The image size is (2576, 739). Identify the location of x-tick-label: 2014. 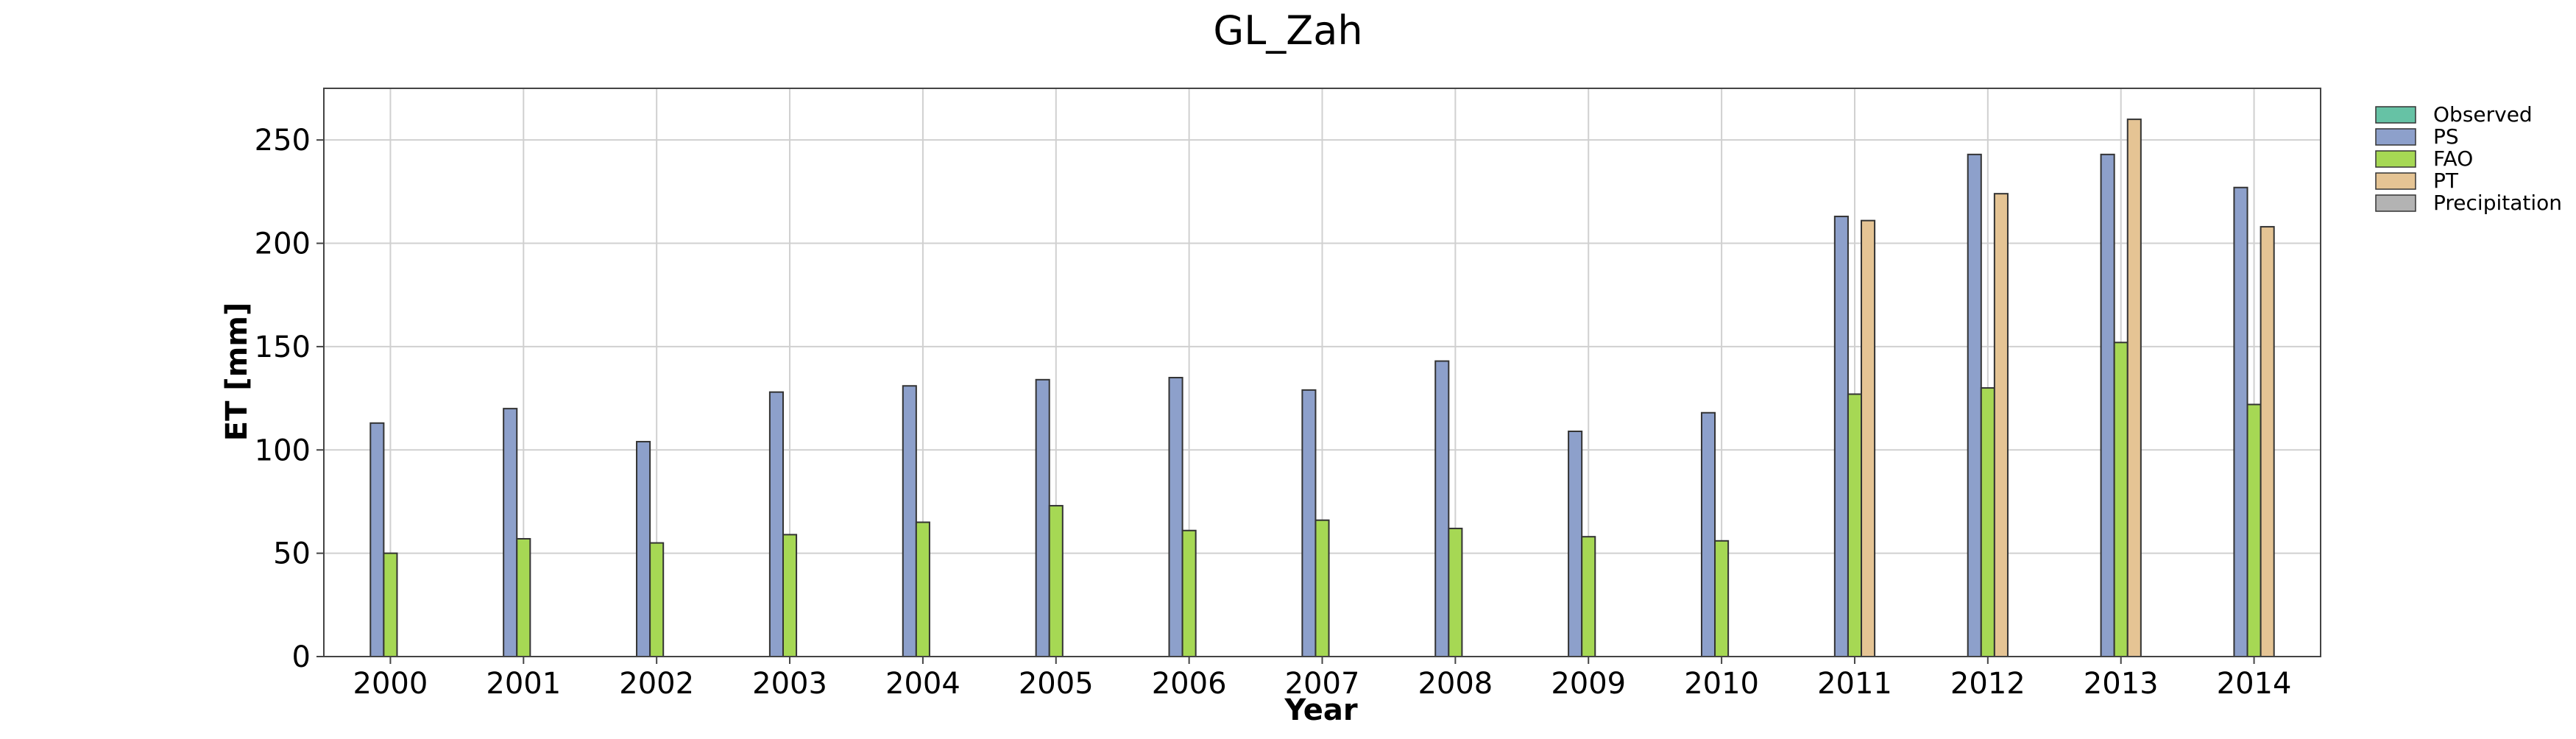
(2254, 684).